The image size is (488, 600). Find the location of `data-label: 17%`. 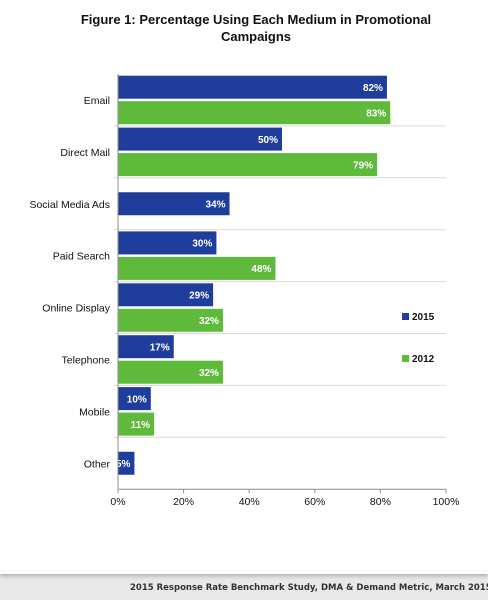

data-label: 17% is located at coordinates (160, 348).